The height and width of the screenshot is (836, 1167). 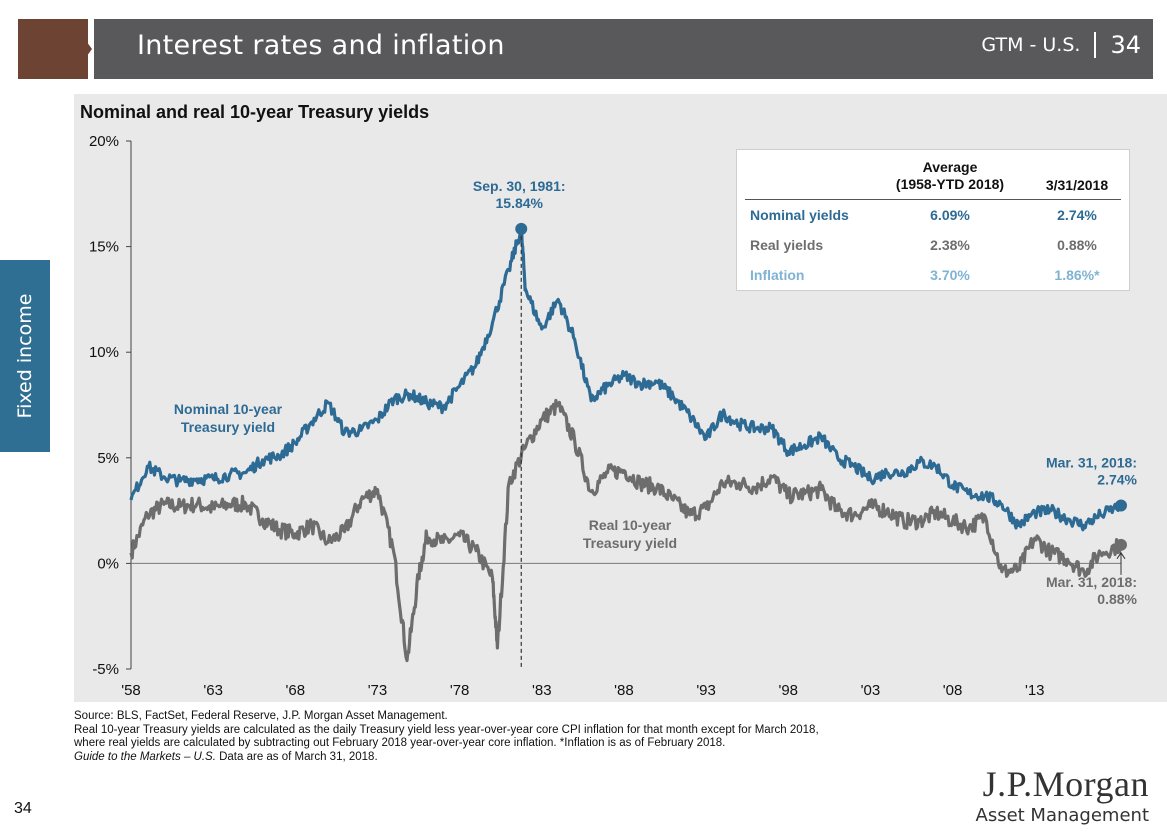 I want to click on jpmorgan-logo-sub: Asset Management, so click(x=1062, y=815).